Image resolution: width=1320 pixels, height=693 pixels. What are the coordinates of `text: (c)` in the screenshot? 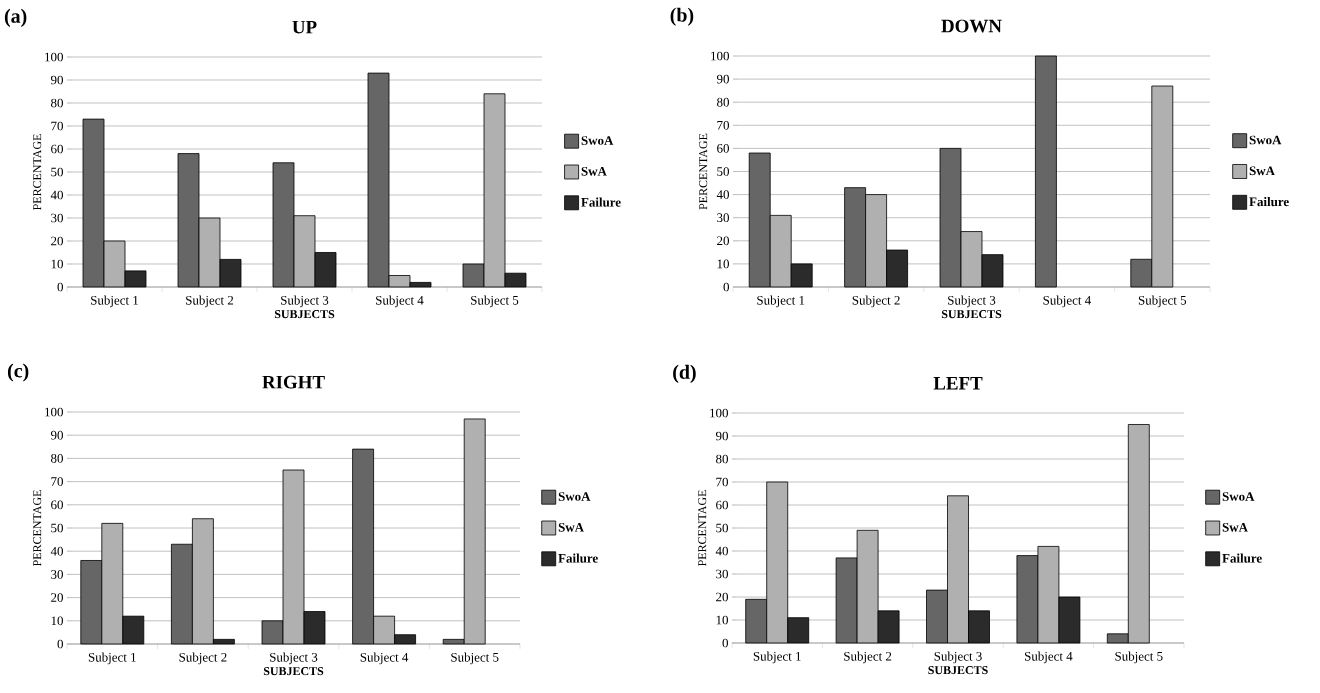 It's located at (18, 372).